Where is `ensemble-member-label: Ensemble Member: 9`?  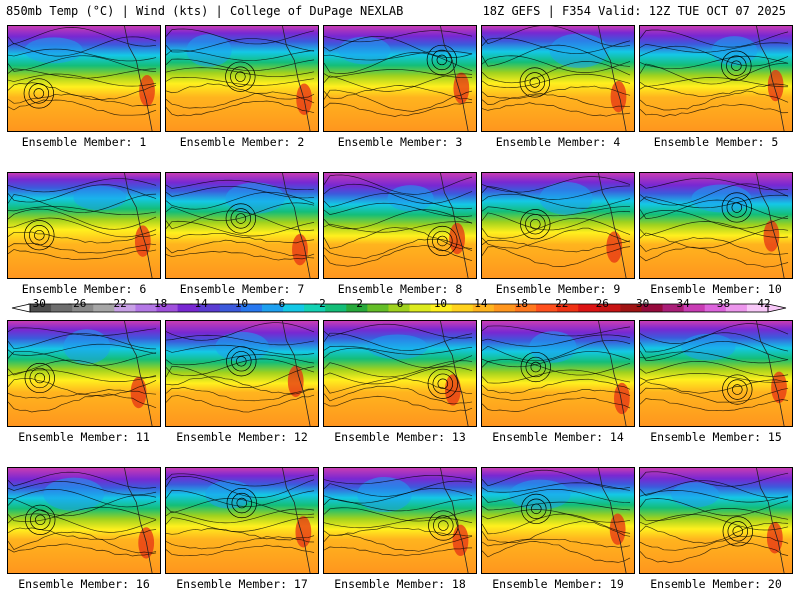 ensemble-member-label: Ensemble Member: 9 is located at coordinates (558, 289).